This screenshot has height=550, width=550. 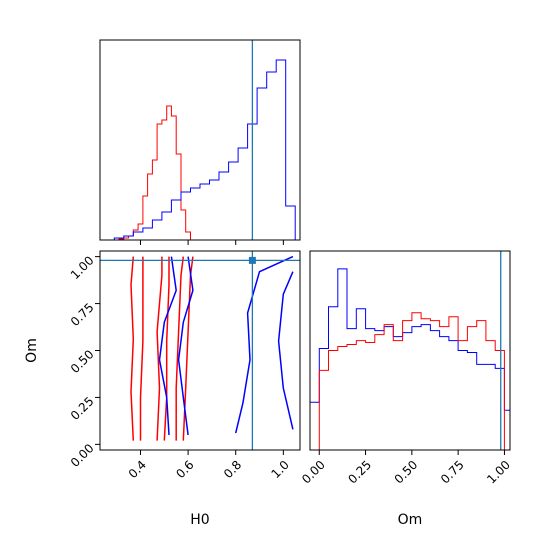 What do you see at coordinates (82, 314) in the screenshot?
I see `scatter-ytick-label: 0.75` at bounding box center [82, 314].